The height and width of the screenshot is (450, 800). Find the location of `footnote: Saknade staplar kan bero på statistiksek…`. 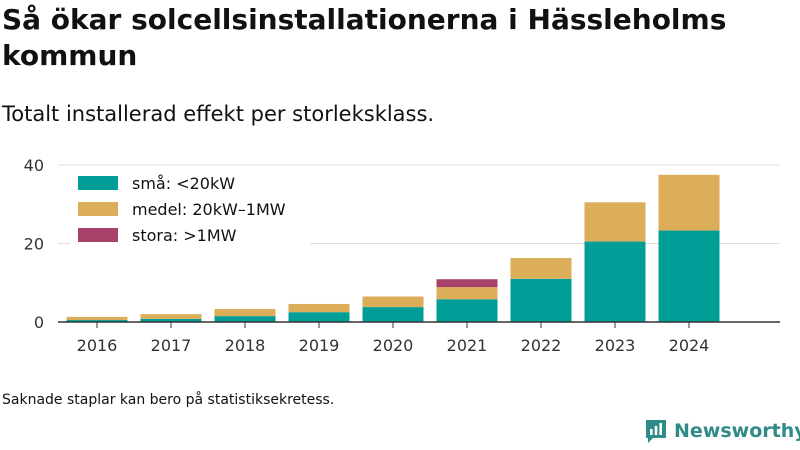

footnote: Saknade staplar kan bero på statistiksek… is located at coordinates (168, 400).